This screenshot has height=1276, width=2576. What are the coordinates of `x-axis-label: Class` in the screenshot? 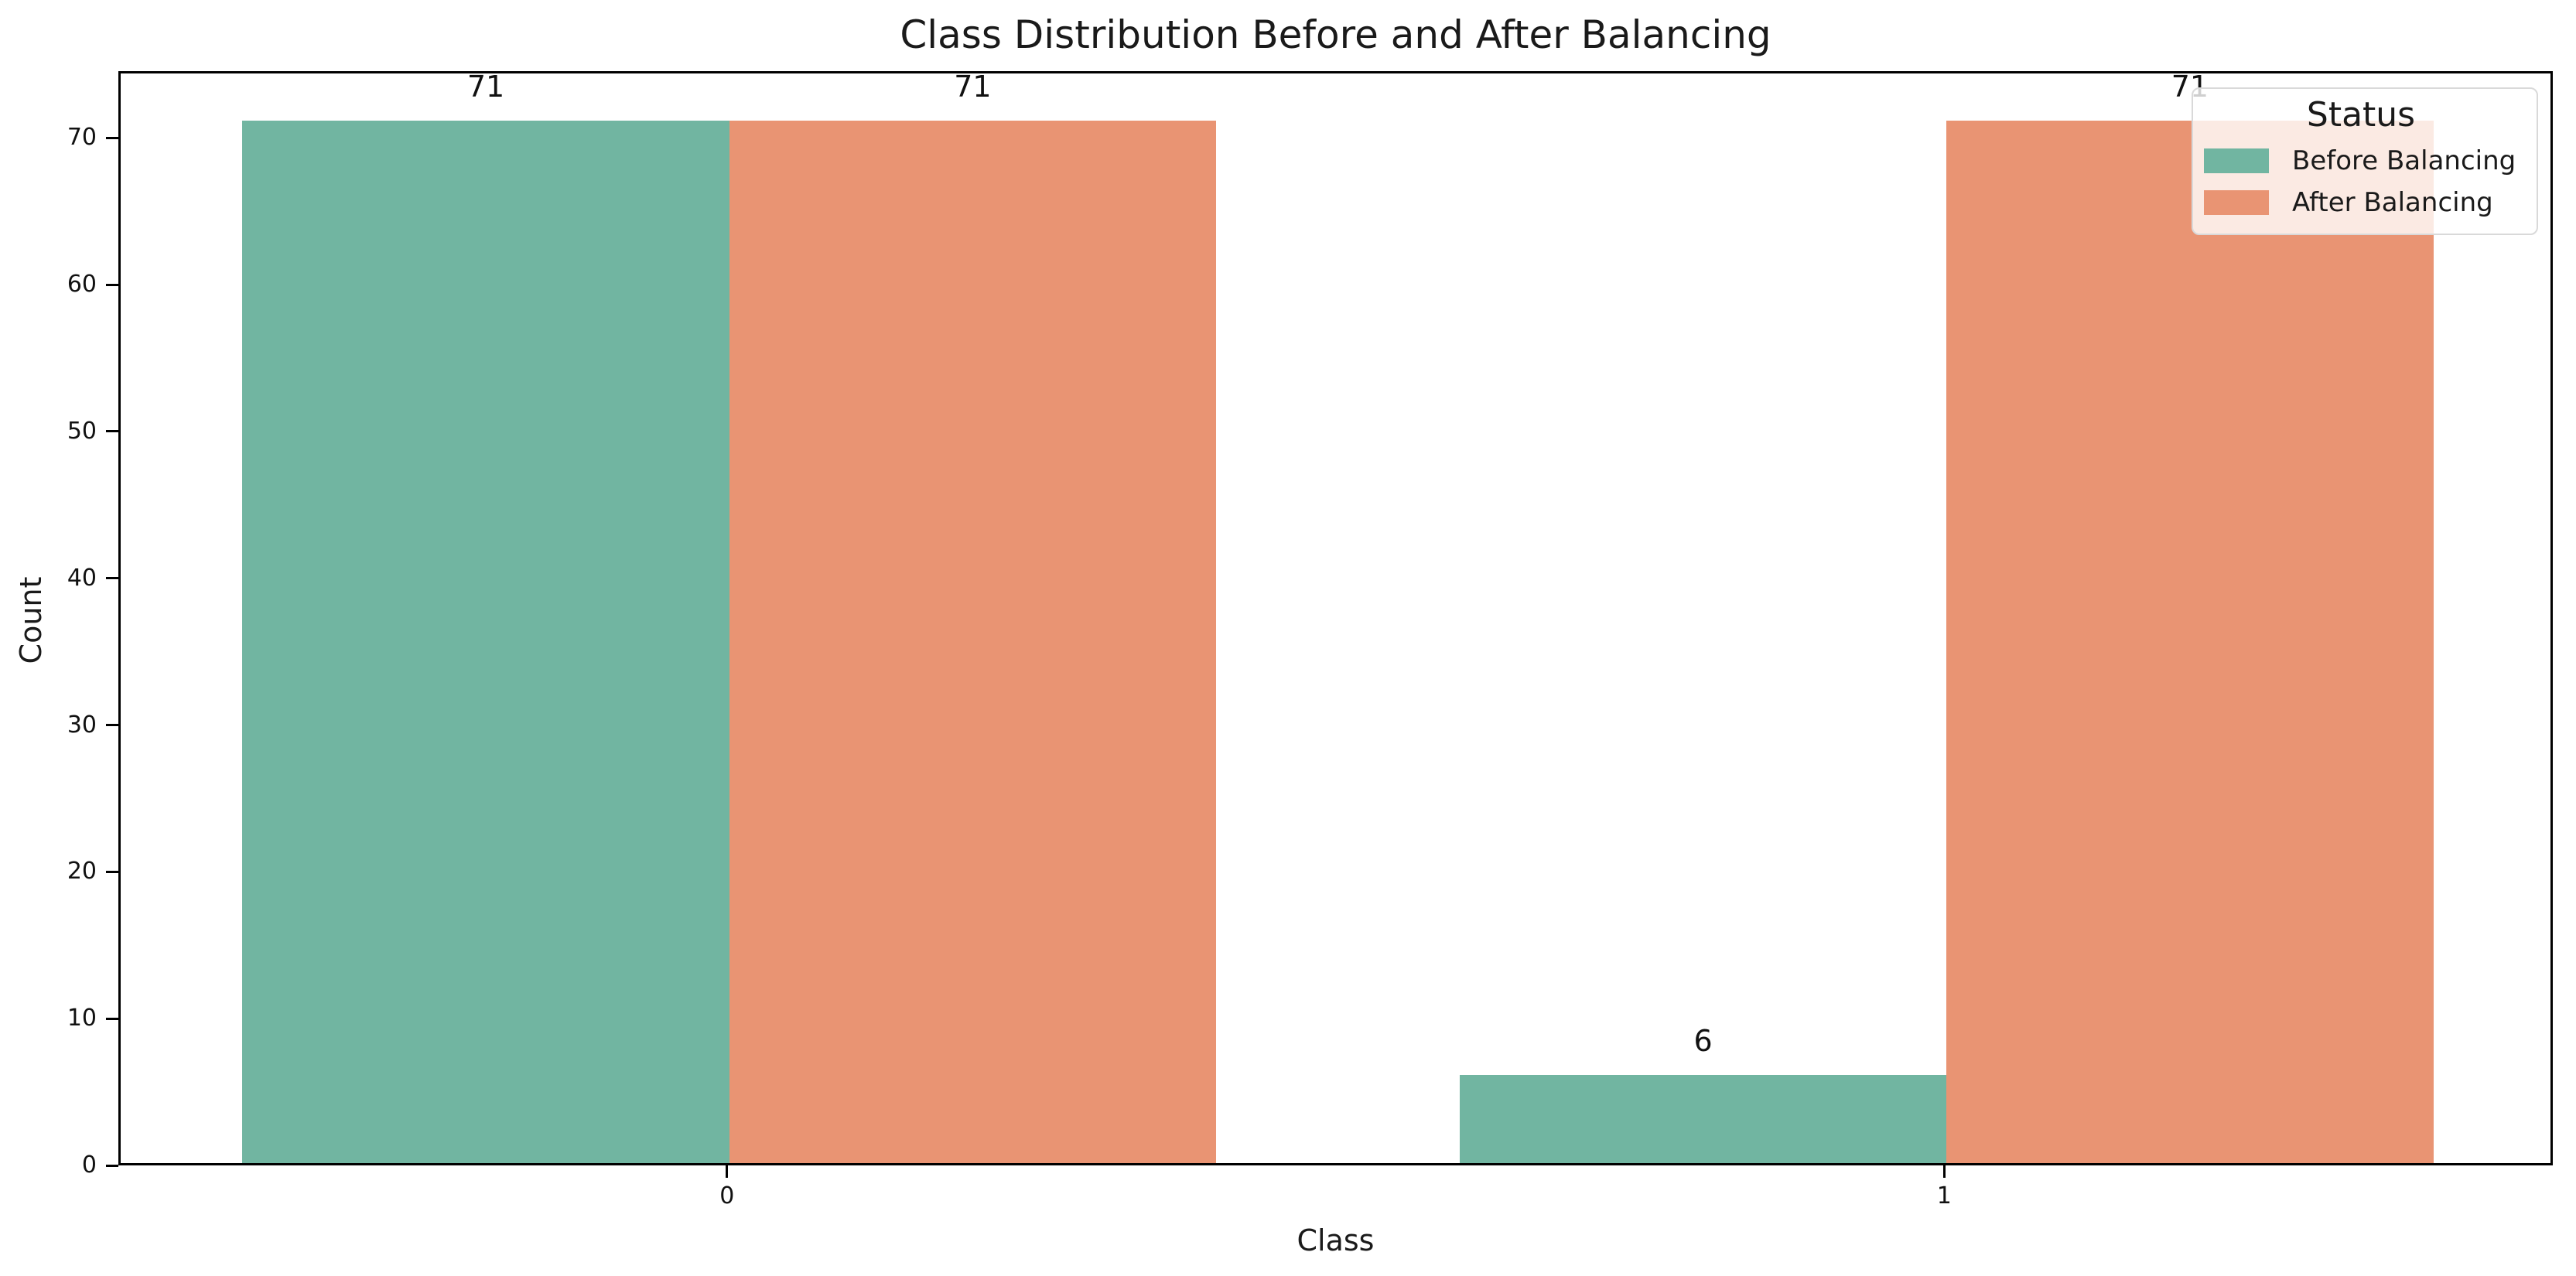 It's located at (1336, 1240).